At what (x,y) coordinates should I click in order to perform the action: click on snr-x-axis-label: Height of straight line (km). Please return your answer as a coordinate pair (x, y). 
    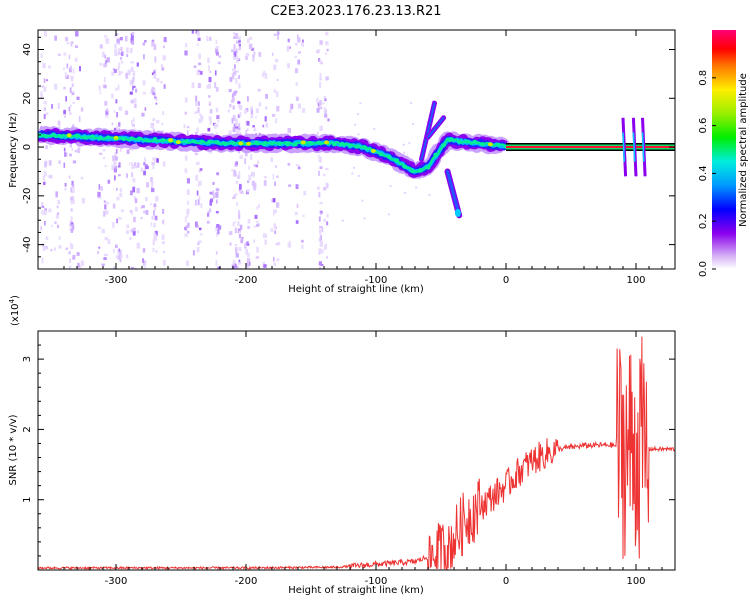
    Looking at the image, I should click on (356, 590).